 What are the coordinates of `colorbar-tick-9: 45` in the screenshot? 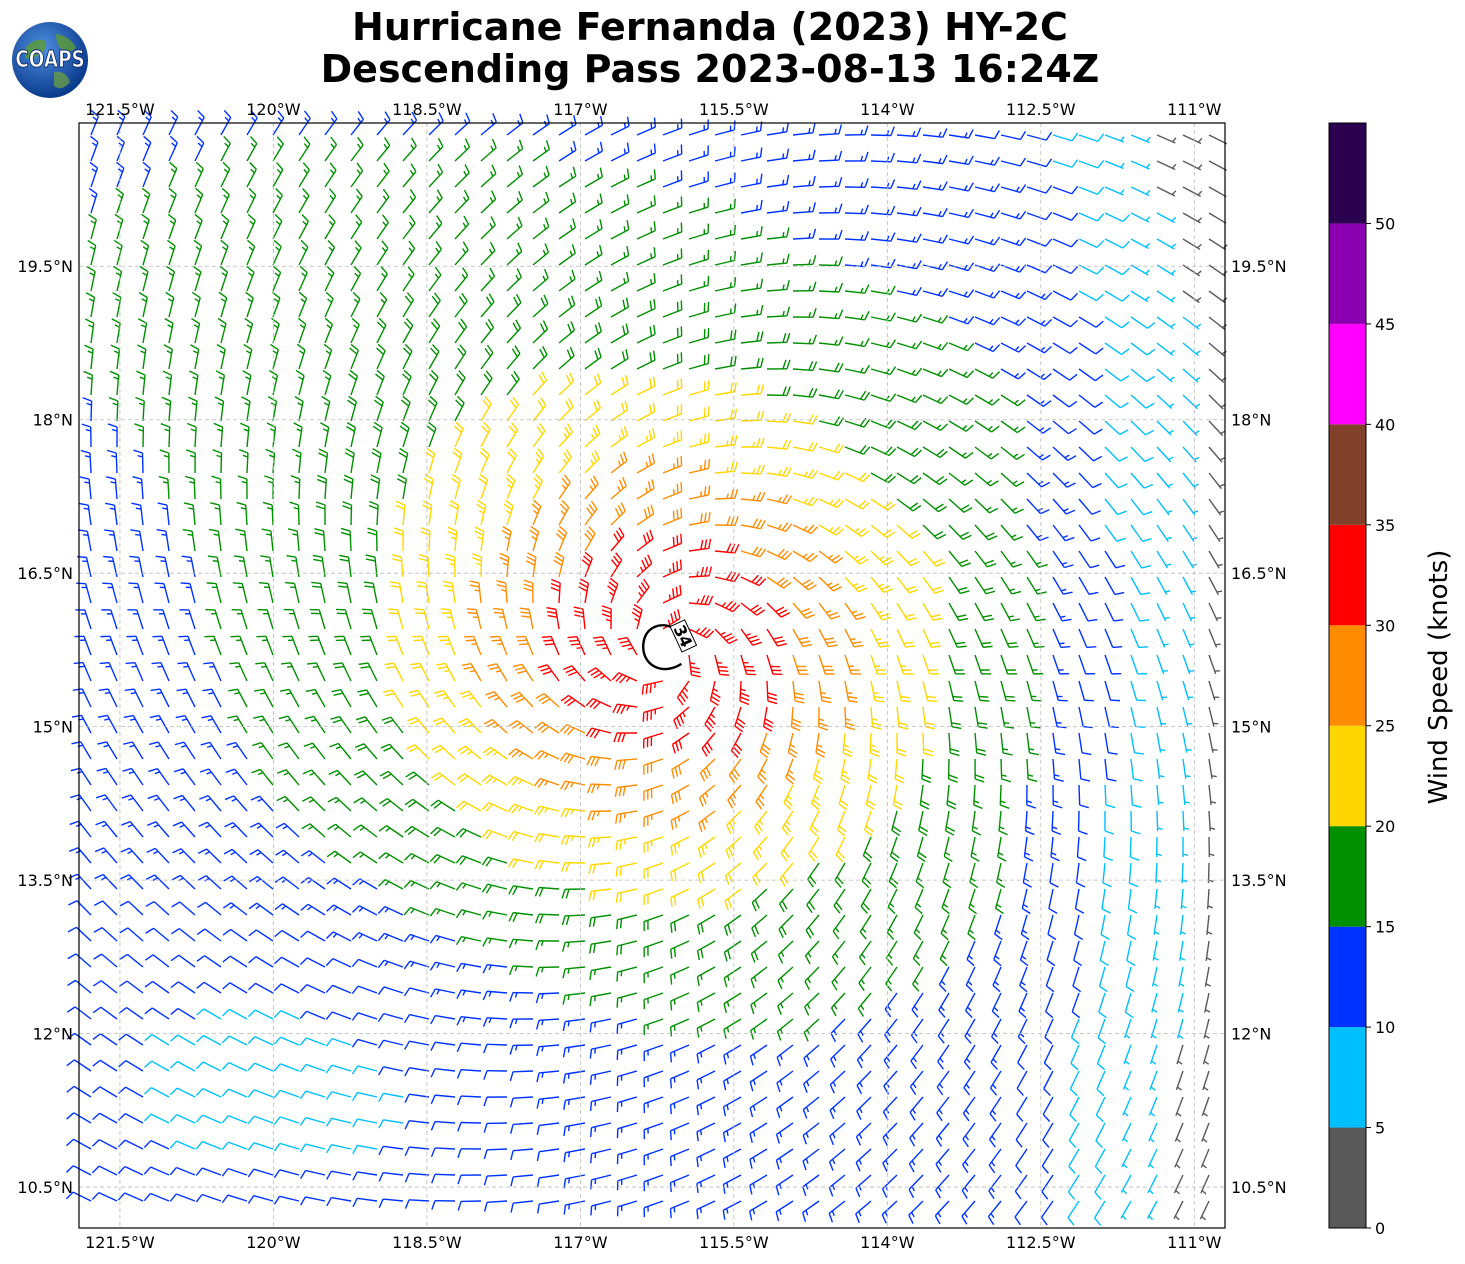 It's located at (1385, 324).